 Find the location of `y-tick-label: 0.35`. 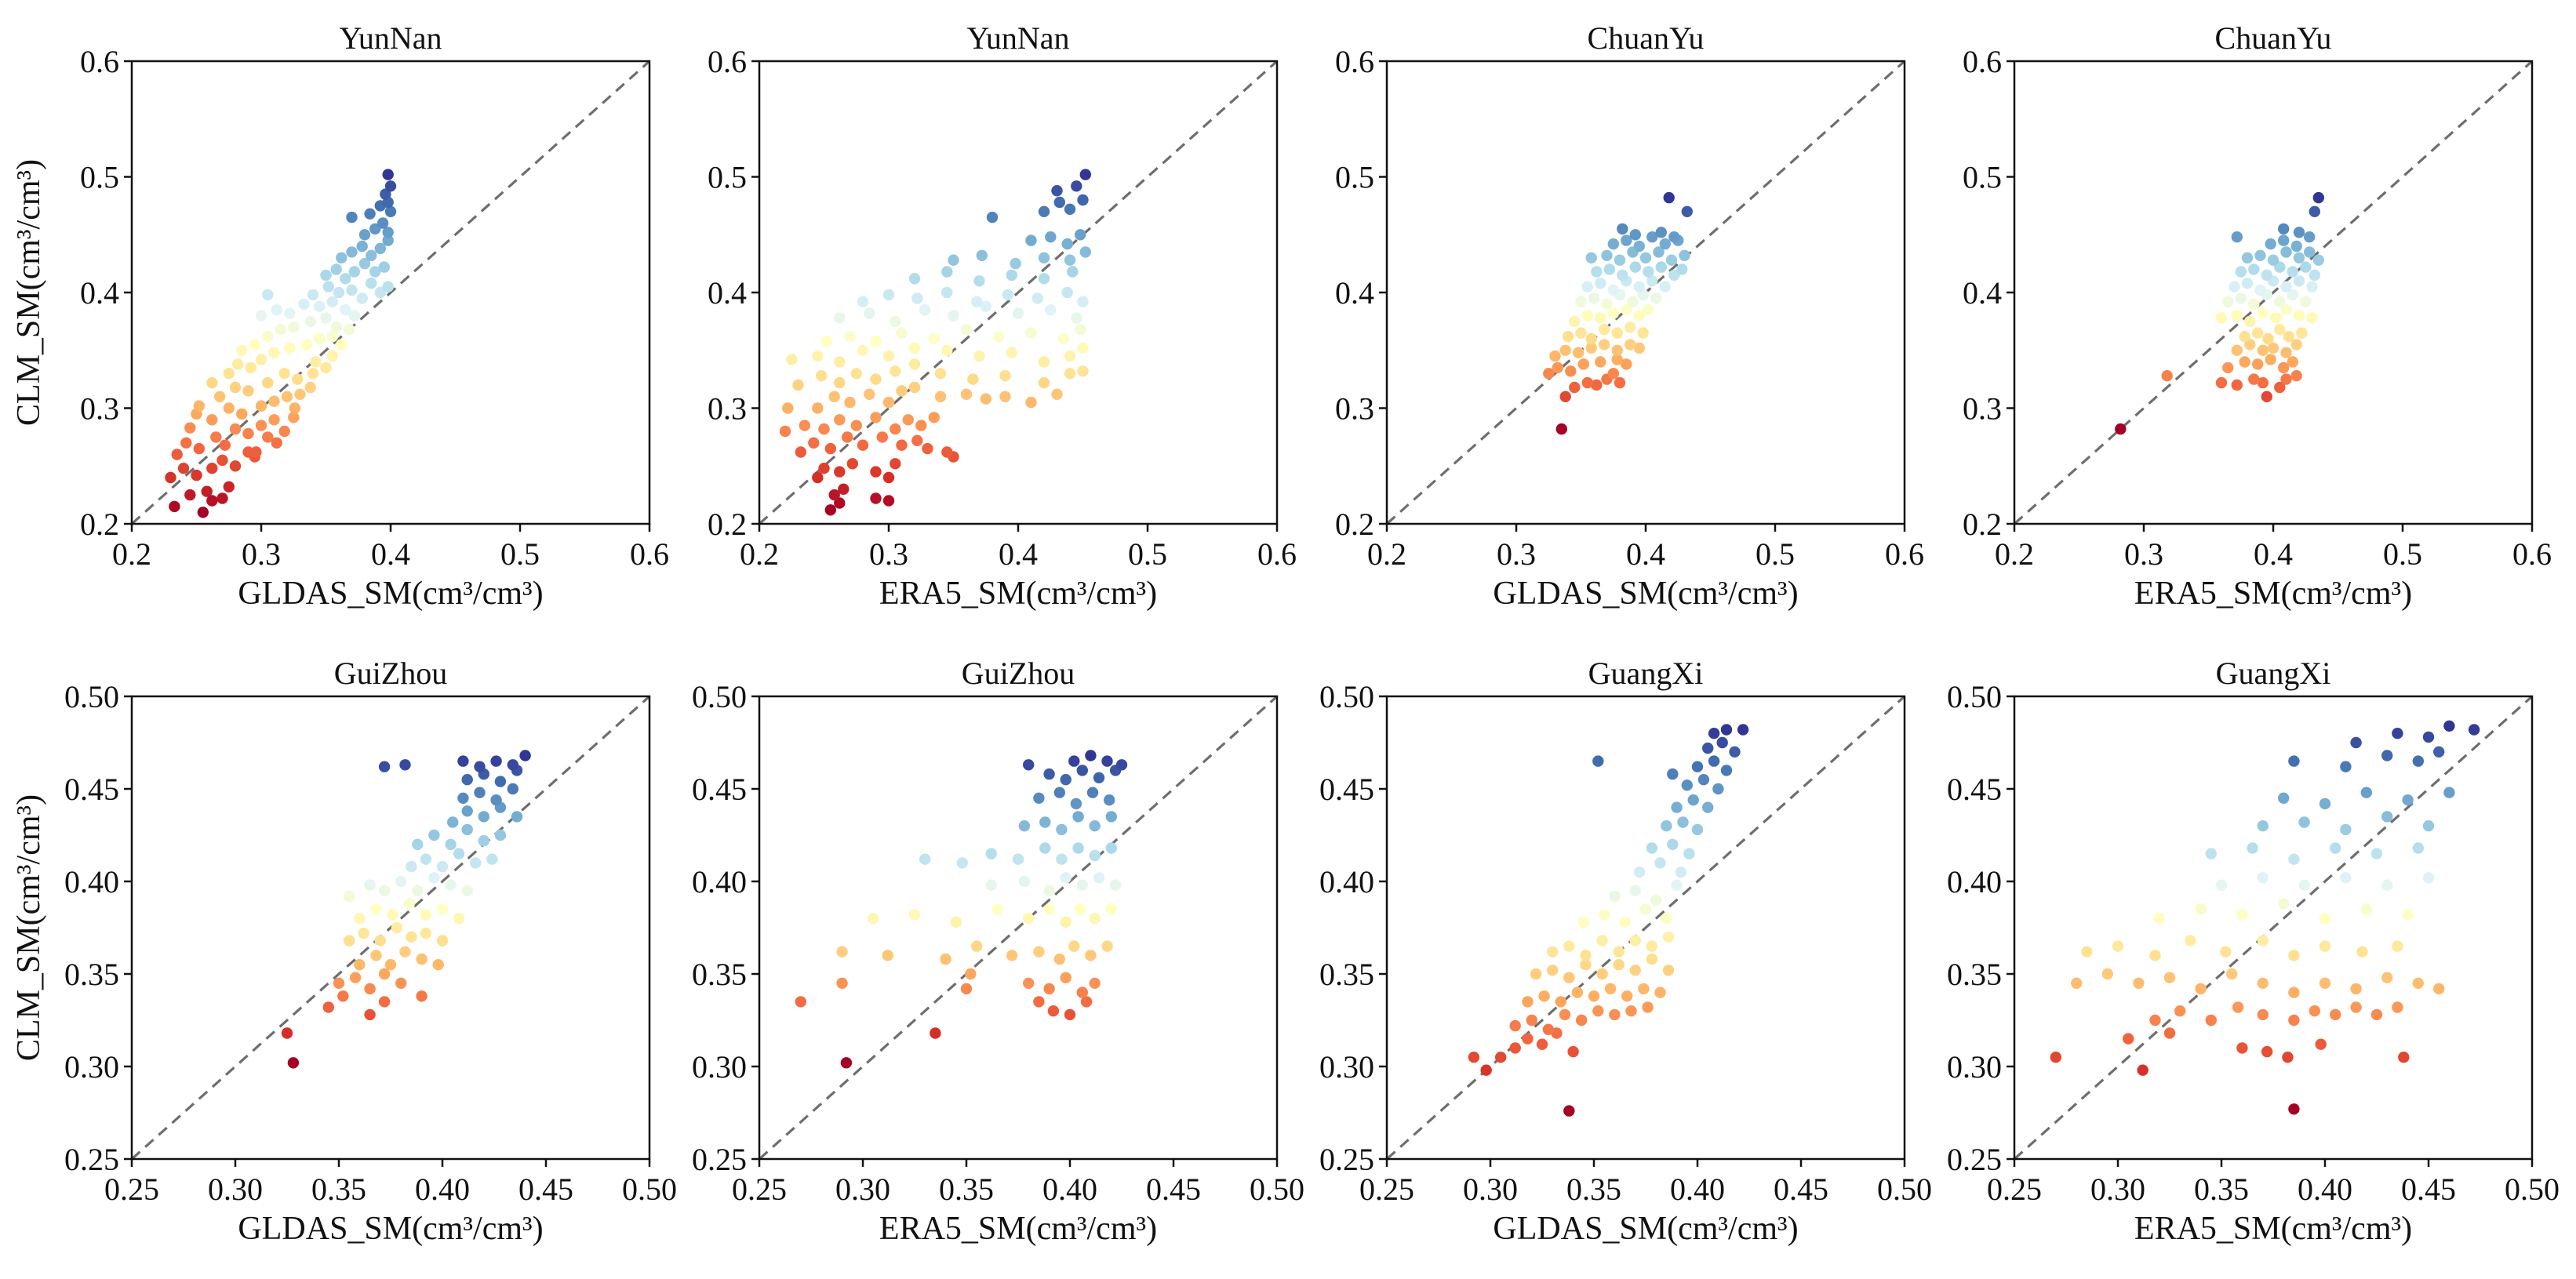

y-tick-label: 0.35 is located at coordinates (91, 974).